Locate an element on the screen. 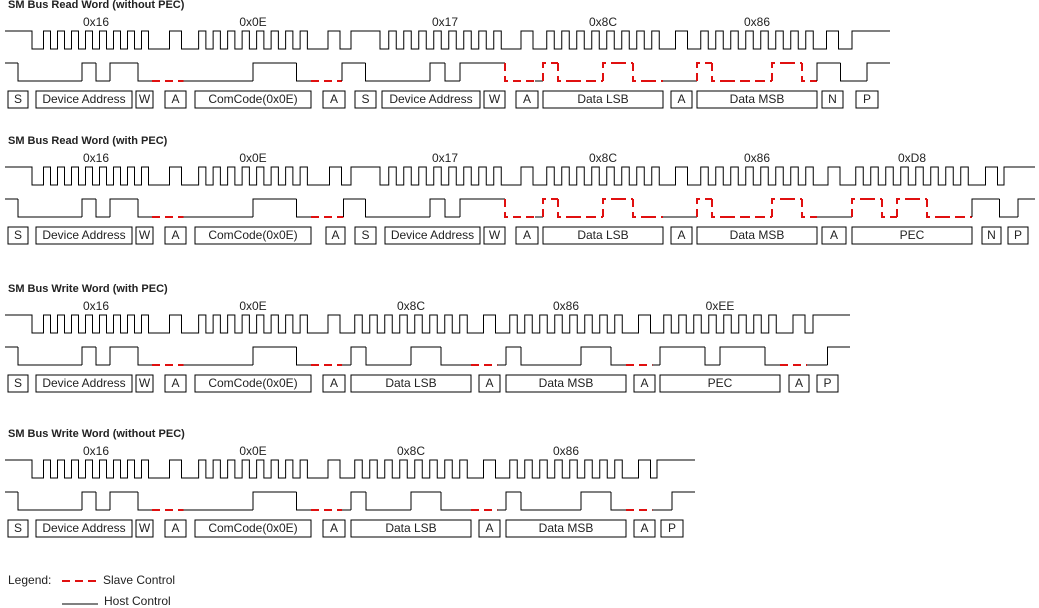  frame-label: ComCode(0x0E) is located at coordinates (252, 235).